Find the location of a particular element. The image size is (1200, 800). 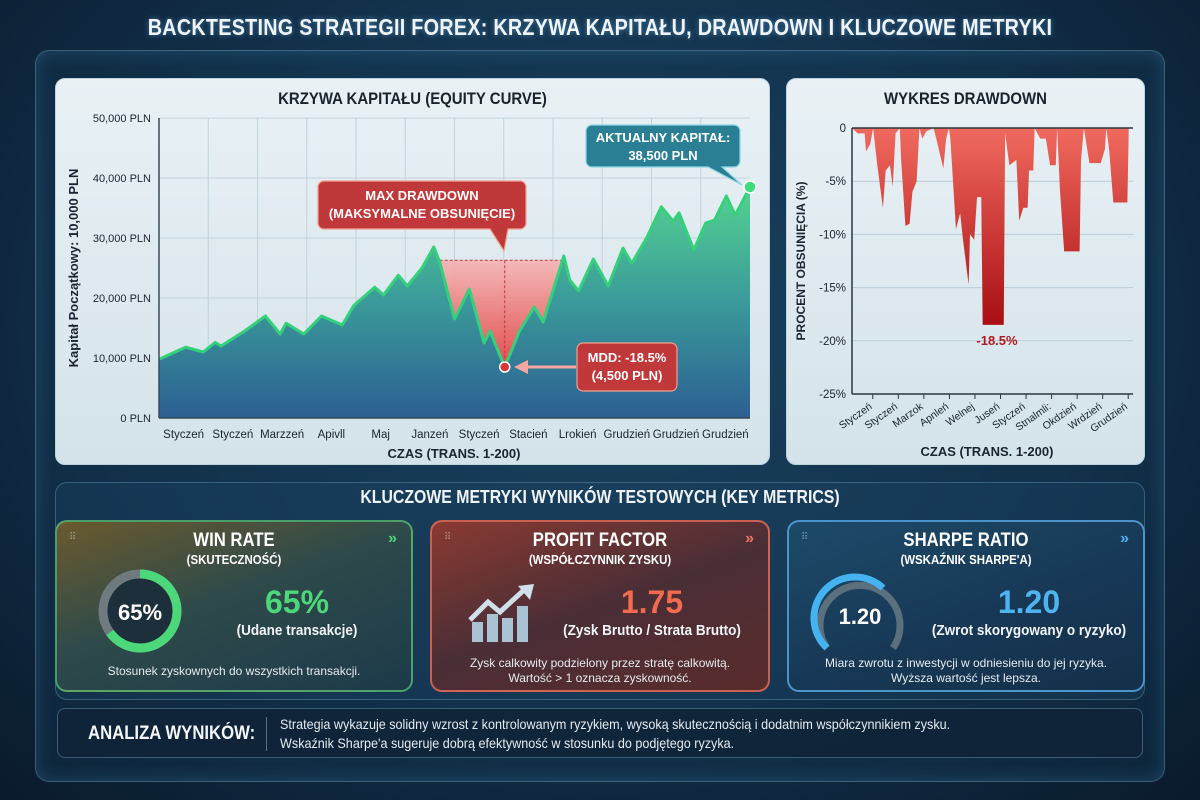

drawdown-y-tick-label: 0 is located at coordinates (843, 129).